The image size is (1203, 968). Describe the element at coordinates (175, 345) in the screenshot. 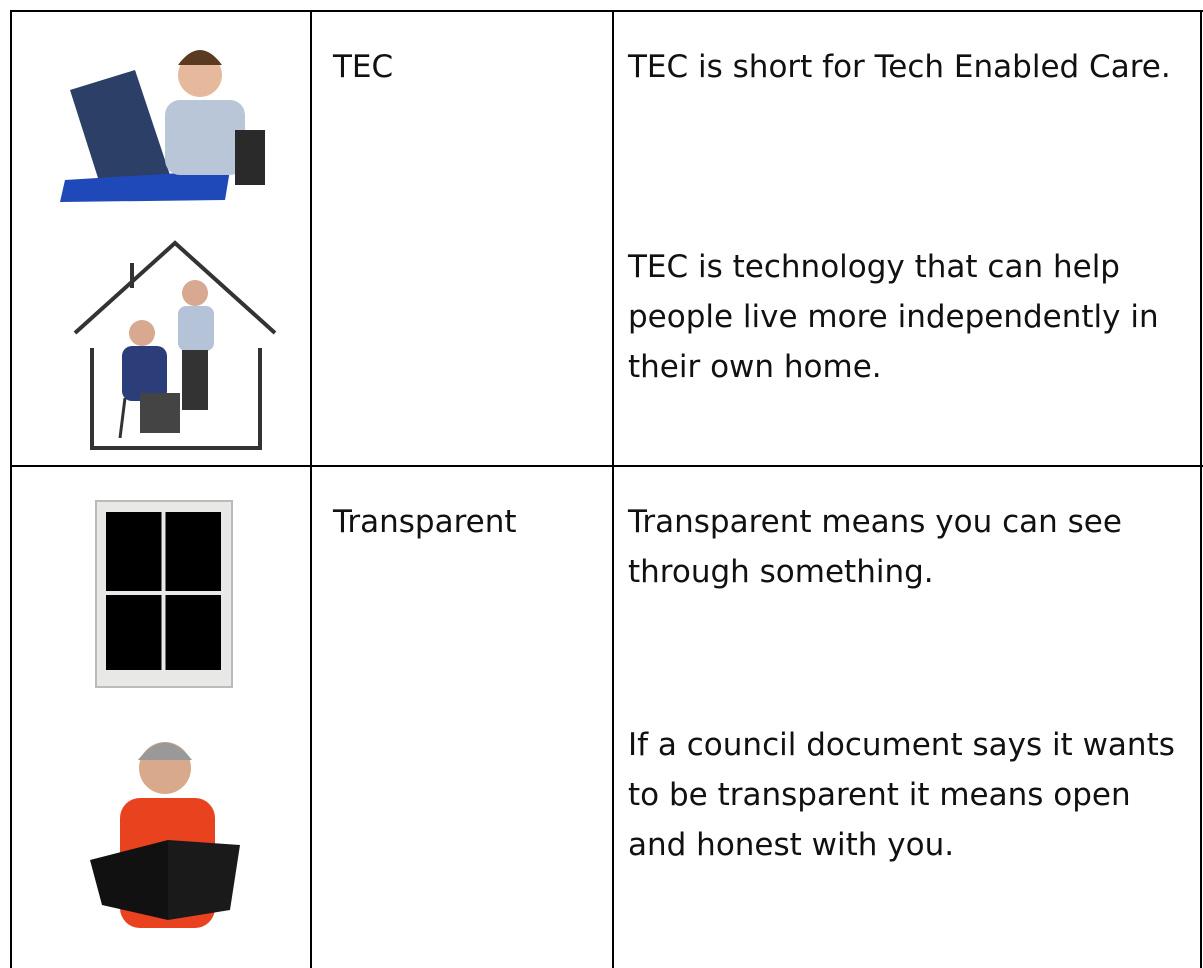

I see `home-illustration` at that location.